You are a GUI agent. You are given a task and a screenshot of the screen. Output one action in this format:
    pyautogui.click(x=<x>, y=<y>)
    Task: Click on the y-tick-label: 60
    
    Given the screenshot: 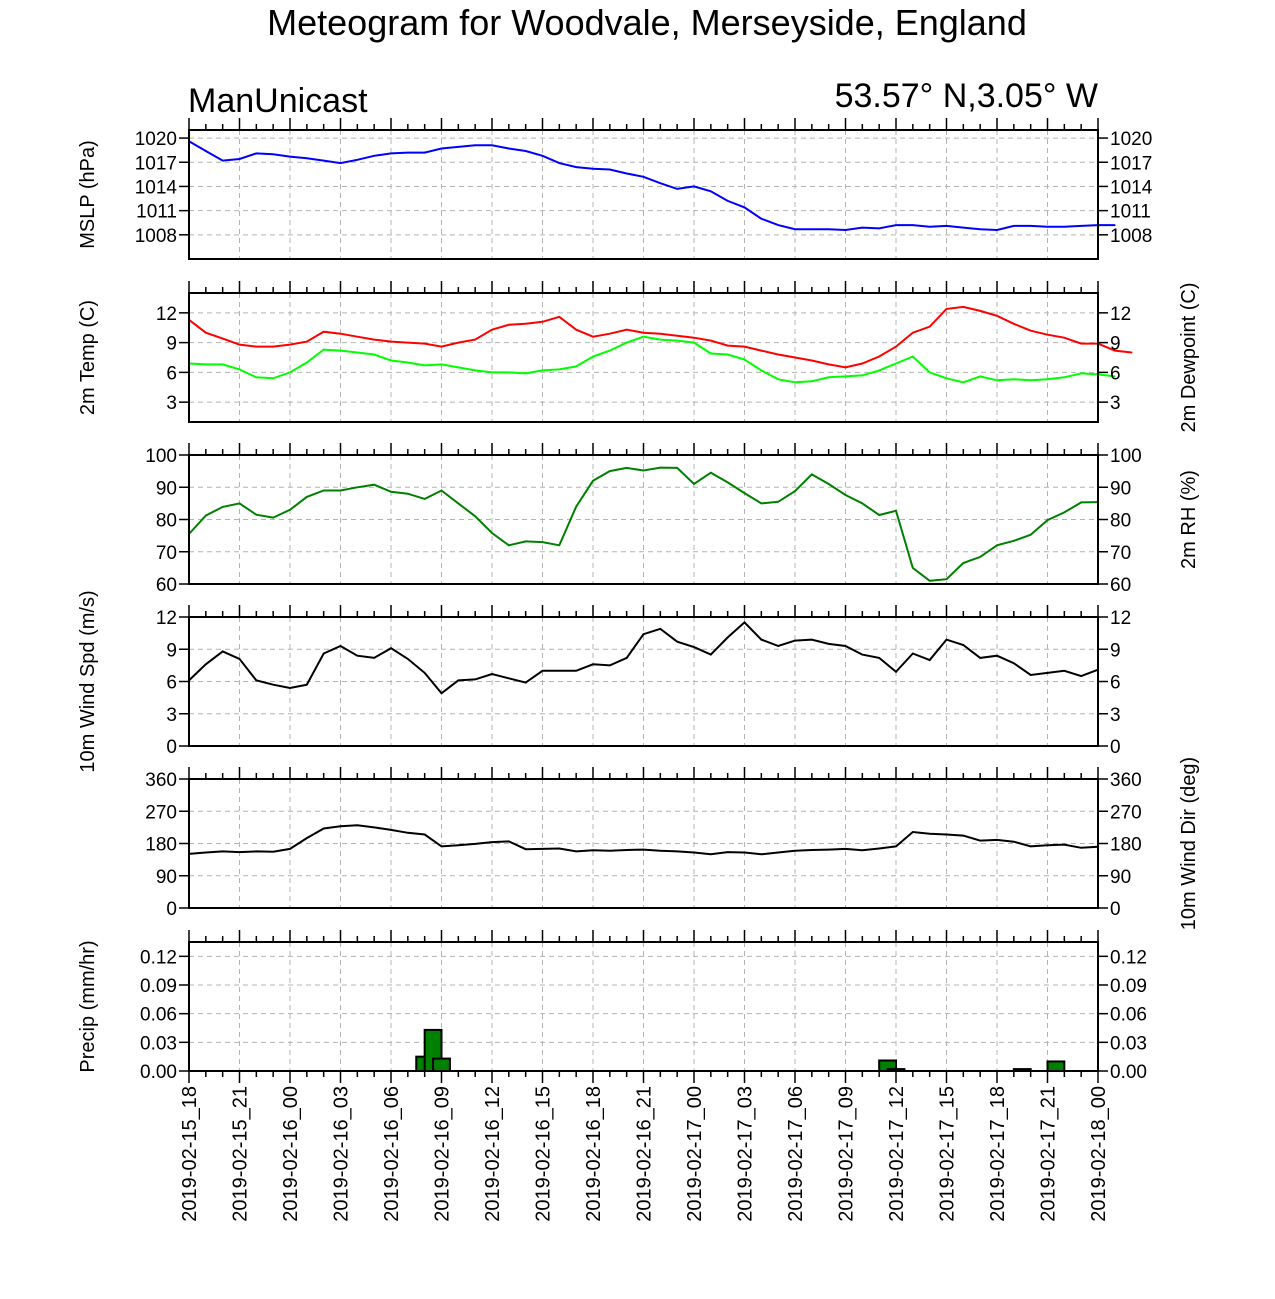 What is the action you would take?
    pyautogui.click(x=166, y=585)
    